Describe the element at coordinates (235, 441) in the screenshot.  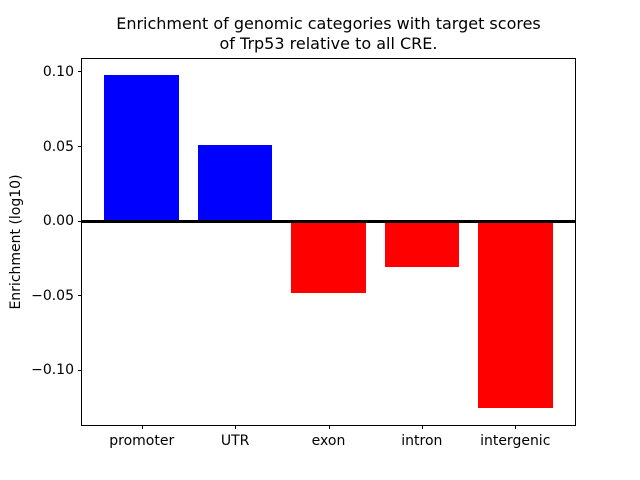
I see `x-tick-label-UTR: UTR` at that location.